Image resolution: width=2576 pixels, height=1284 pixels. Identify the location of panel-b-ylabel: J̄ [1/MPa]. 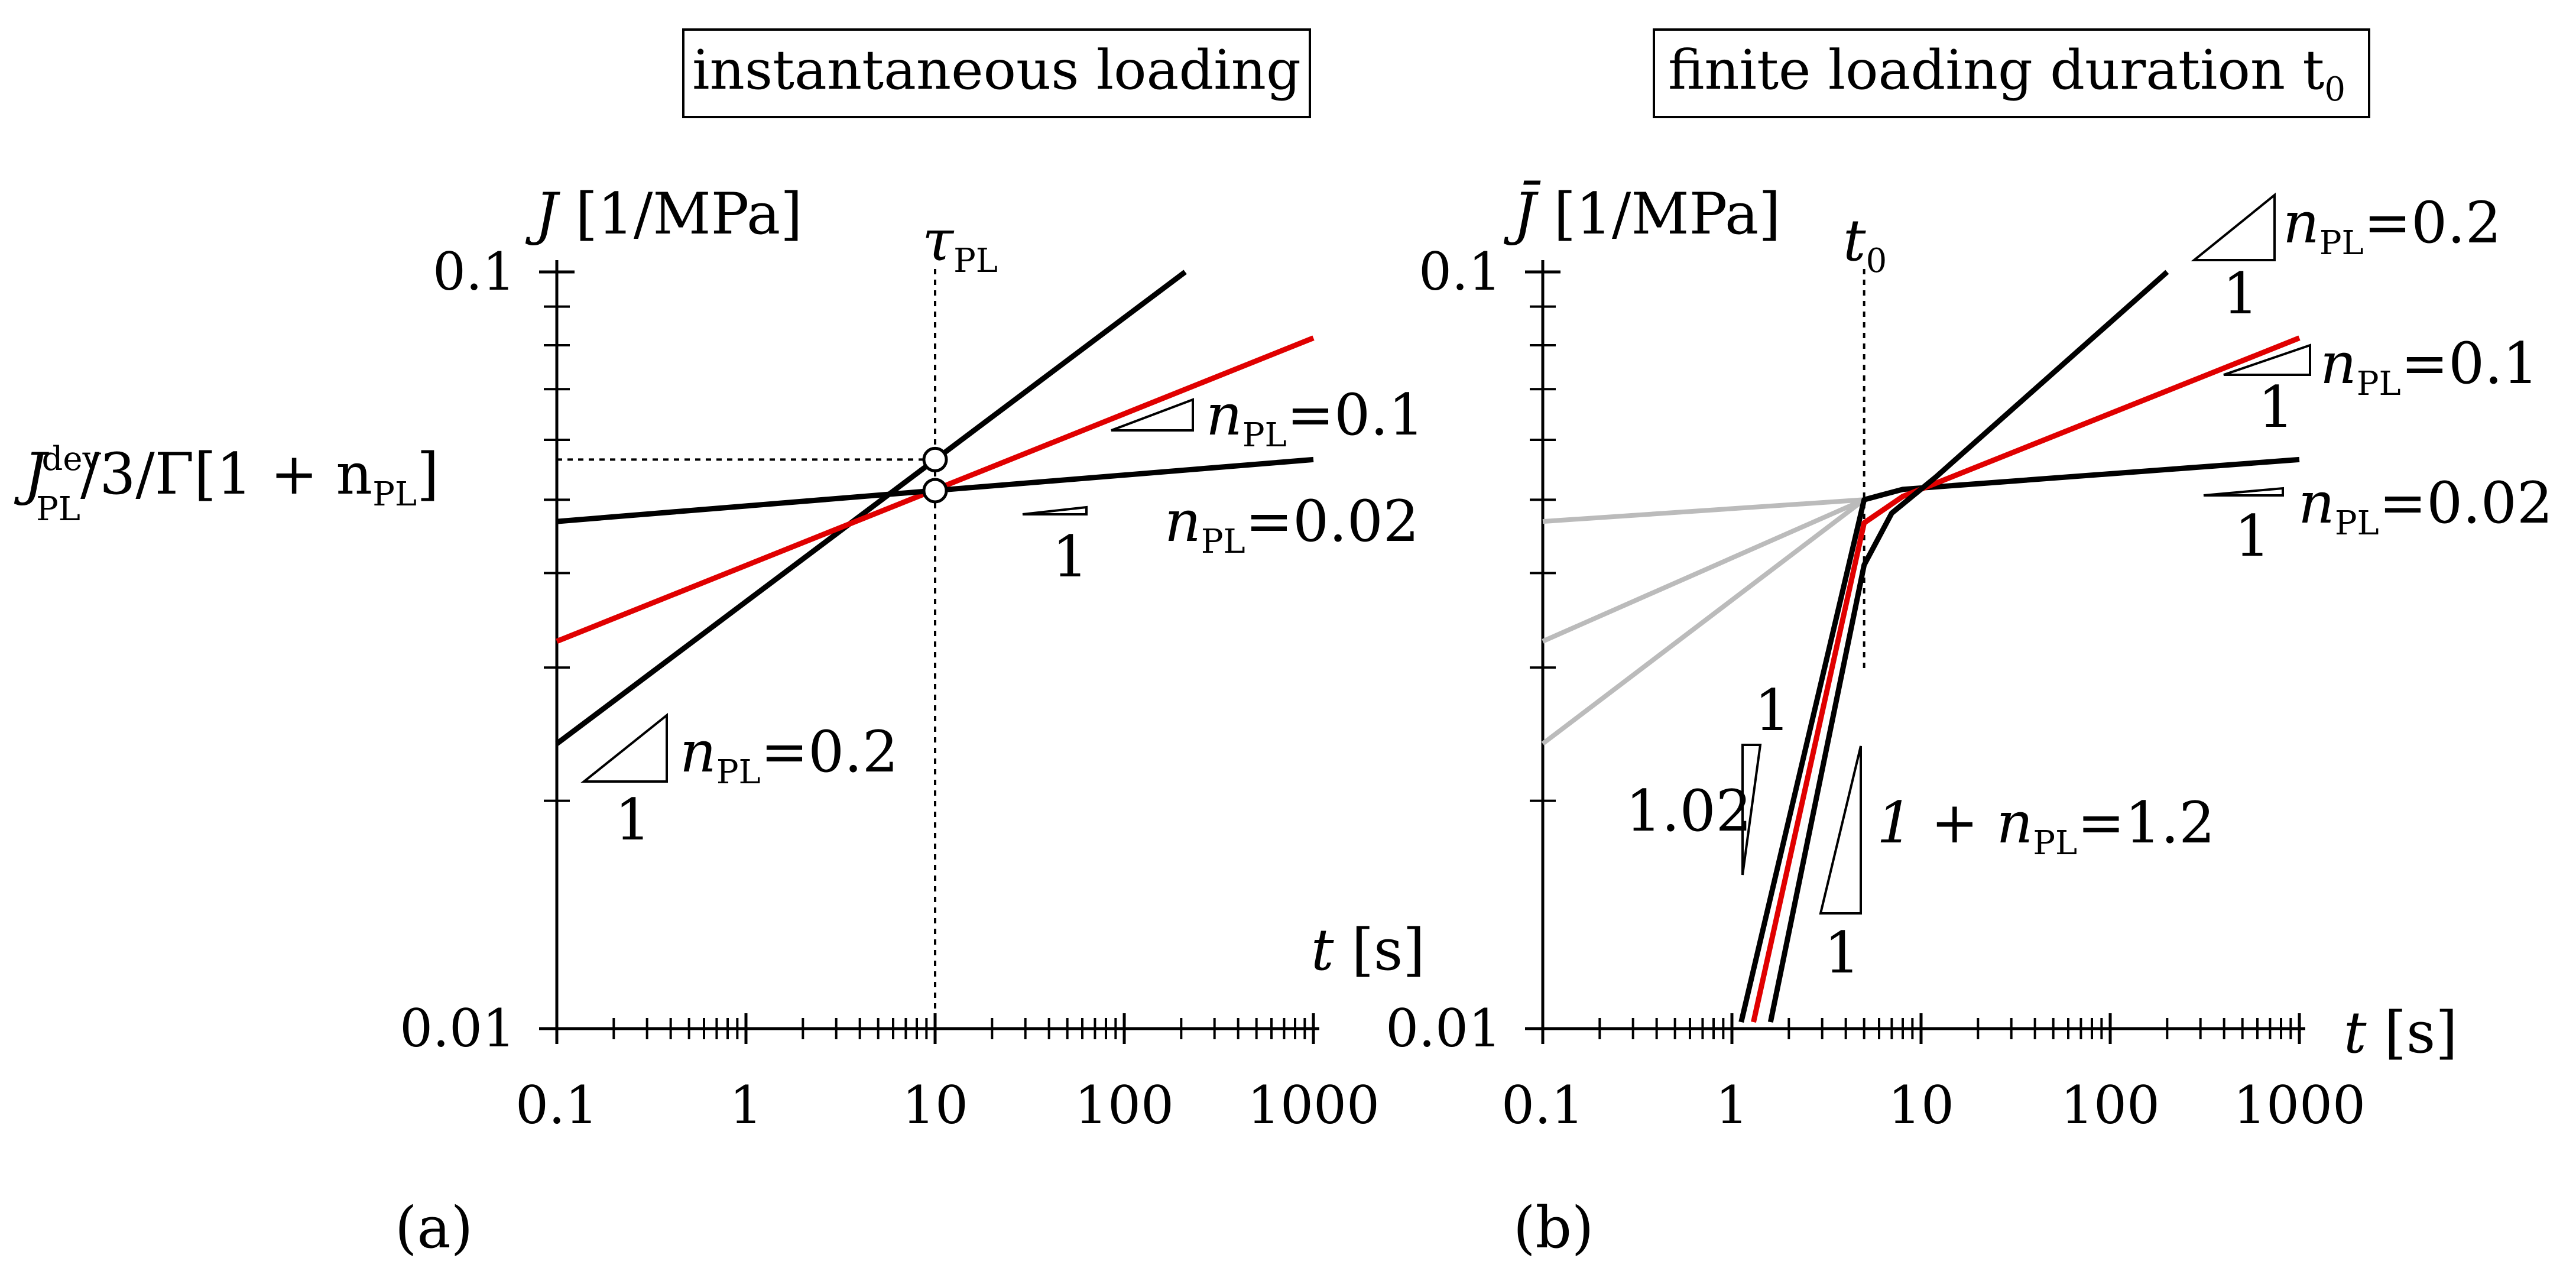
(1642, 214).